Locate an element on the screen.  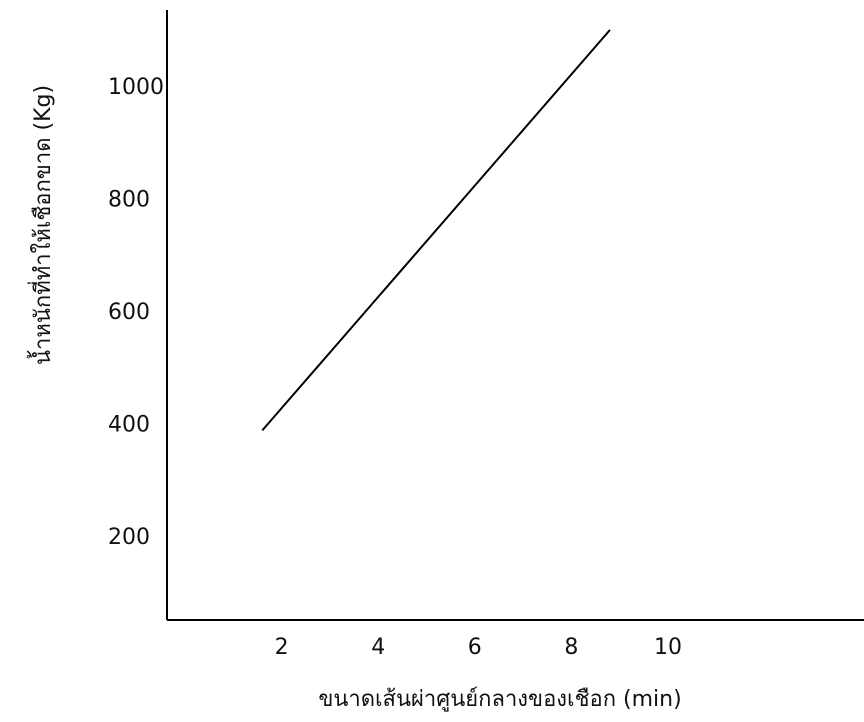
x-tick-labels: 2 4 6 8 10 is located at coordinates (478, 647).